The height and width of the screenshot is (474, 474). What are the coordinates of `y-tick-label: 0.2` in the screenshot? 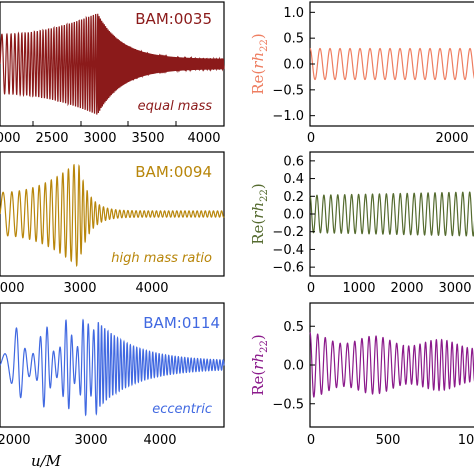 It's located at (293, 197).